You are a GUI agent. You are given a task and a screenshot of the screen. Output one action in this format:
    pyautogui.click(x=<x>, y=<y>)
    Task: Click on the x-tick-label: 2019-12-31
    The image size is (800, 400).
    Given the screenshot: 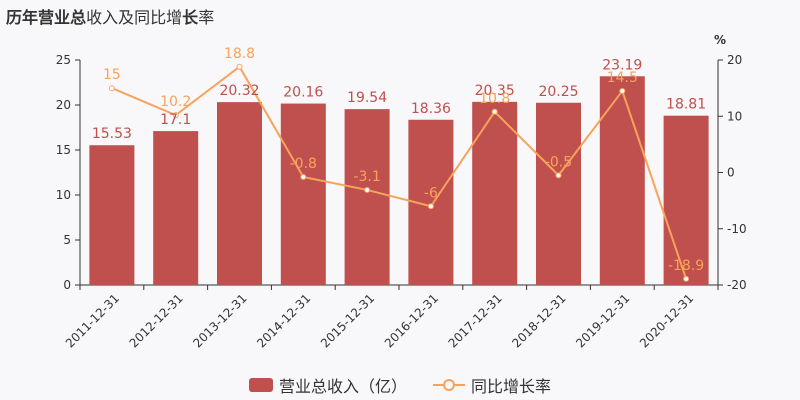 What is the action you would take?
    pyautogui.click(x=602, y=320)
    